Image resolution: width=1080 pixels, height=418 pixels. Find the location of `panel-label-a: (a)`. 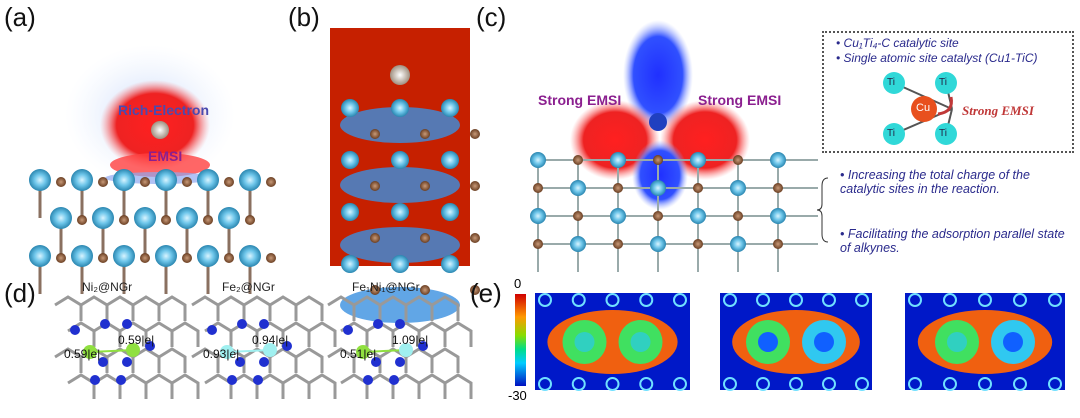

panel-label-a: (a) is located at coordinates (20, 17).